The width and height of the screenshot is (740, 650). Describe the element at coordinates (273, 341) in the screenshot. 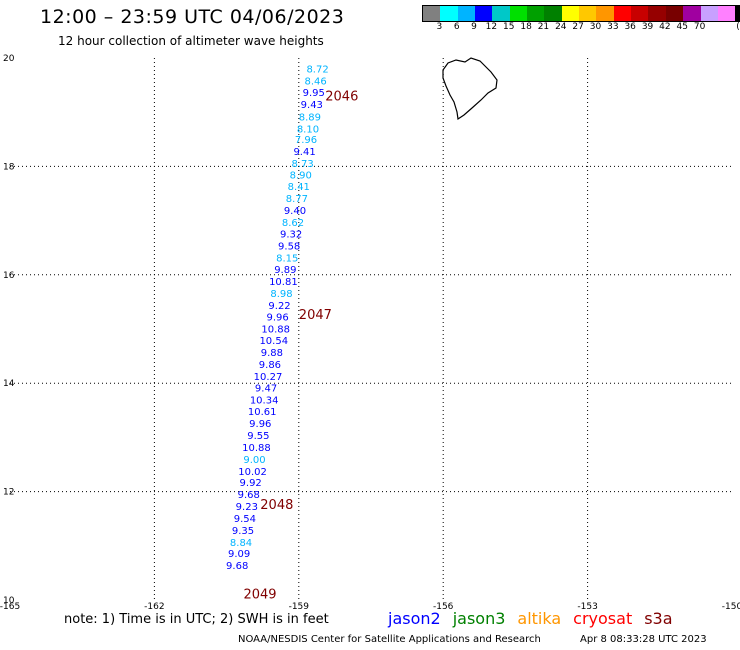

I see `wave-height-value: 10.54` at that location.